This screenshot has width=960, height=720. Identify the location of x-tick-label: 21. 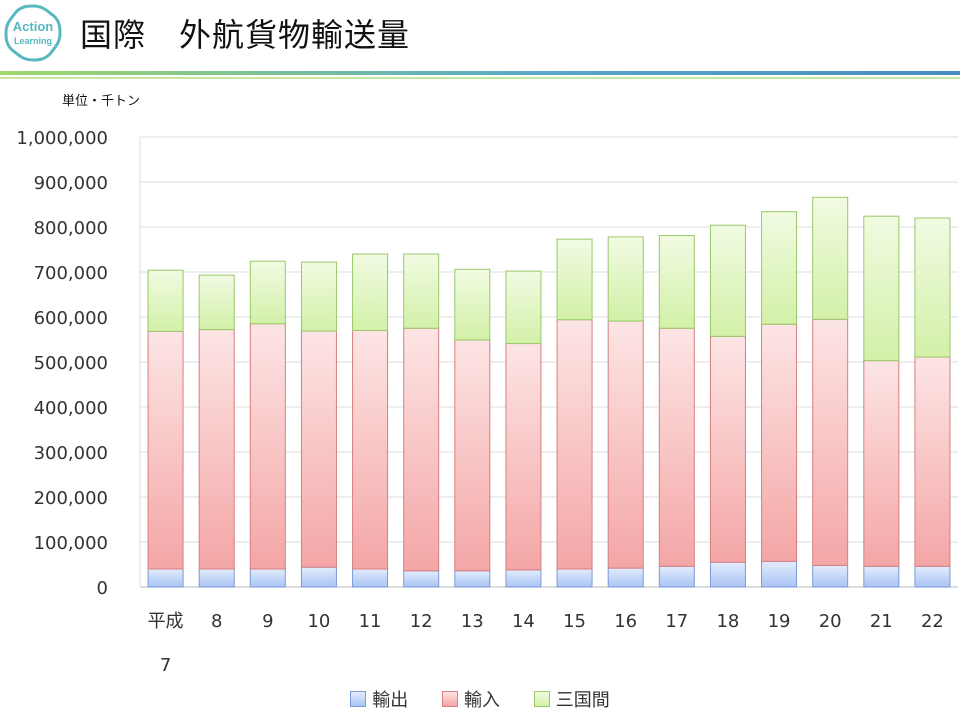
(881, 621).